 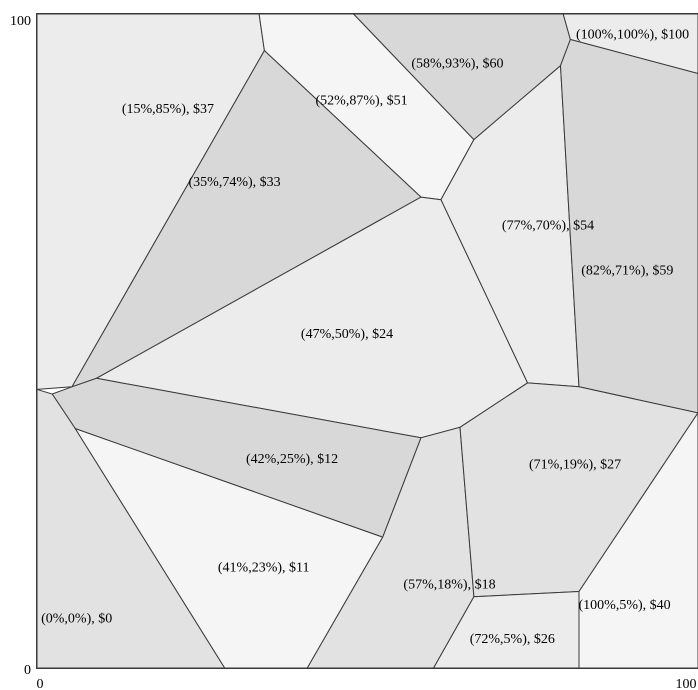 What do you see at coordinates (168, 109) in the screenshot?
I see `cell-label: (15%,85%), $37` at bounding box center [168, 109].